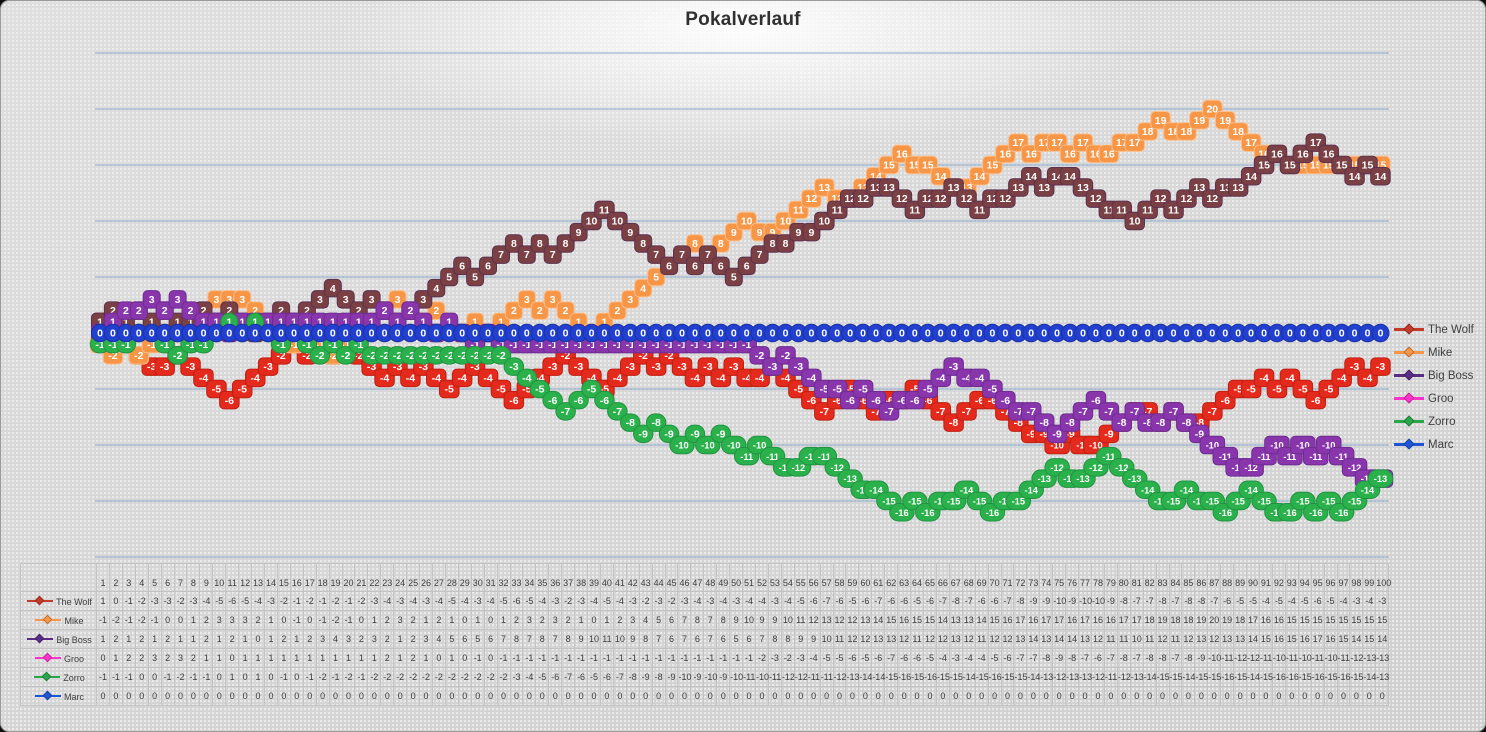 The width and height of the screenshot is (1486, 732). I want to click on legend-entry-zorro: Zorro, so click(1439, 421).